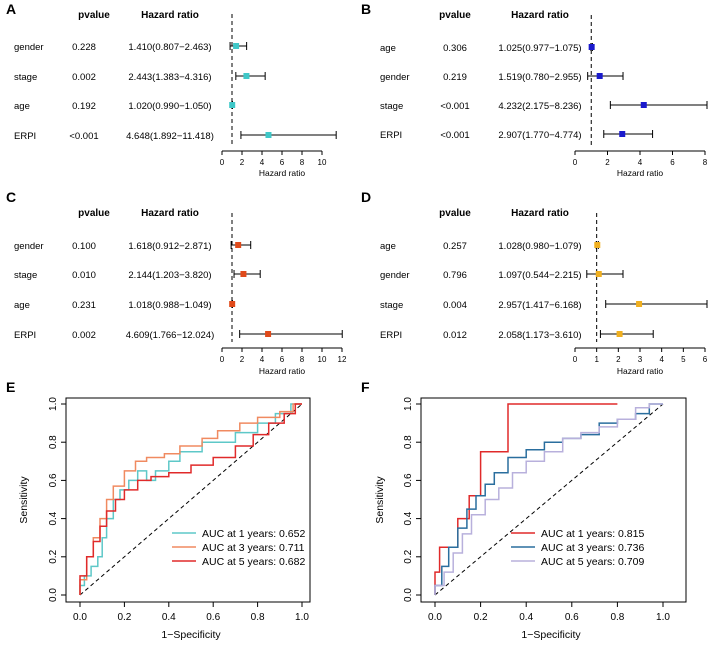  Describe the element at coordinates (169, 106) in the screenshot. I see `hazard-ratio-value: 1.020(0.990−1.050)` at that location.